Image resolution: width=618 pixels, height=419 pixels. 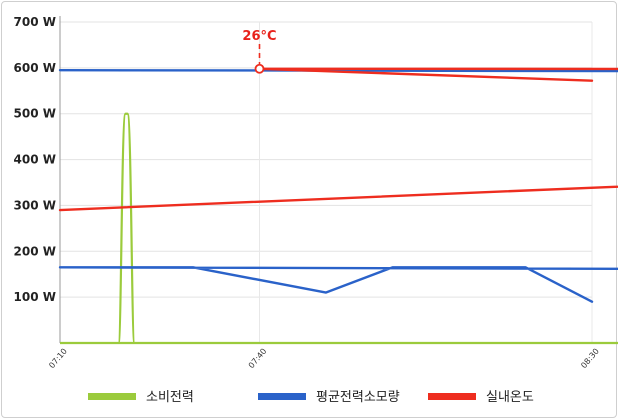 What do you see at coordinates (170, 397) in the screenshot?
I see `legend-label: 소비전력` at bounding box center [170, 397].